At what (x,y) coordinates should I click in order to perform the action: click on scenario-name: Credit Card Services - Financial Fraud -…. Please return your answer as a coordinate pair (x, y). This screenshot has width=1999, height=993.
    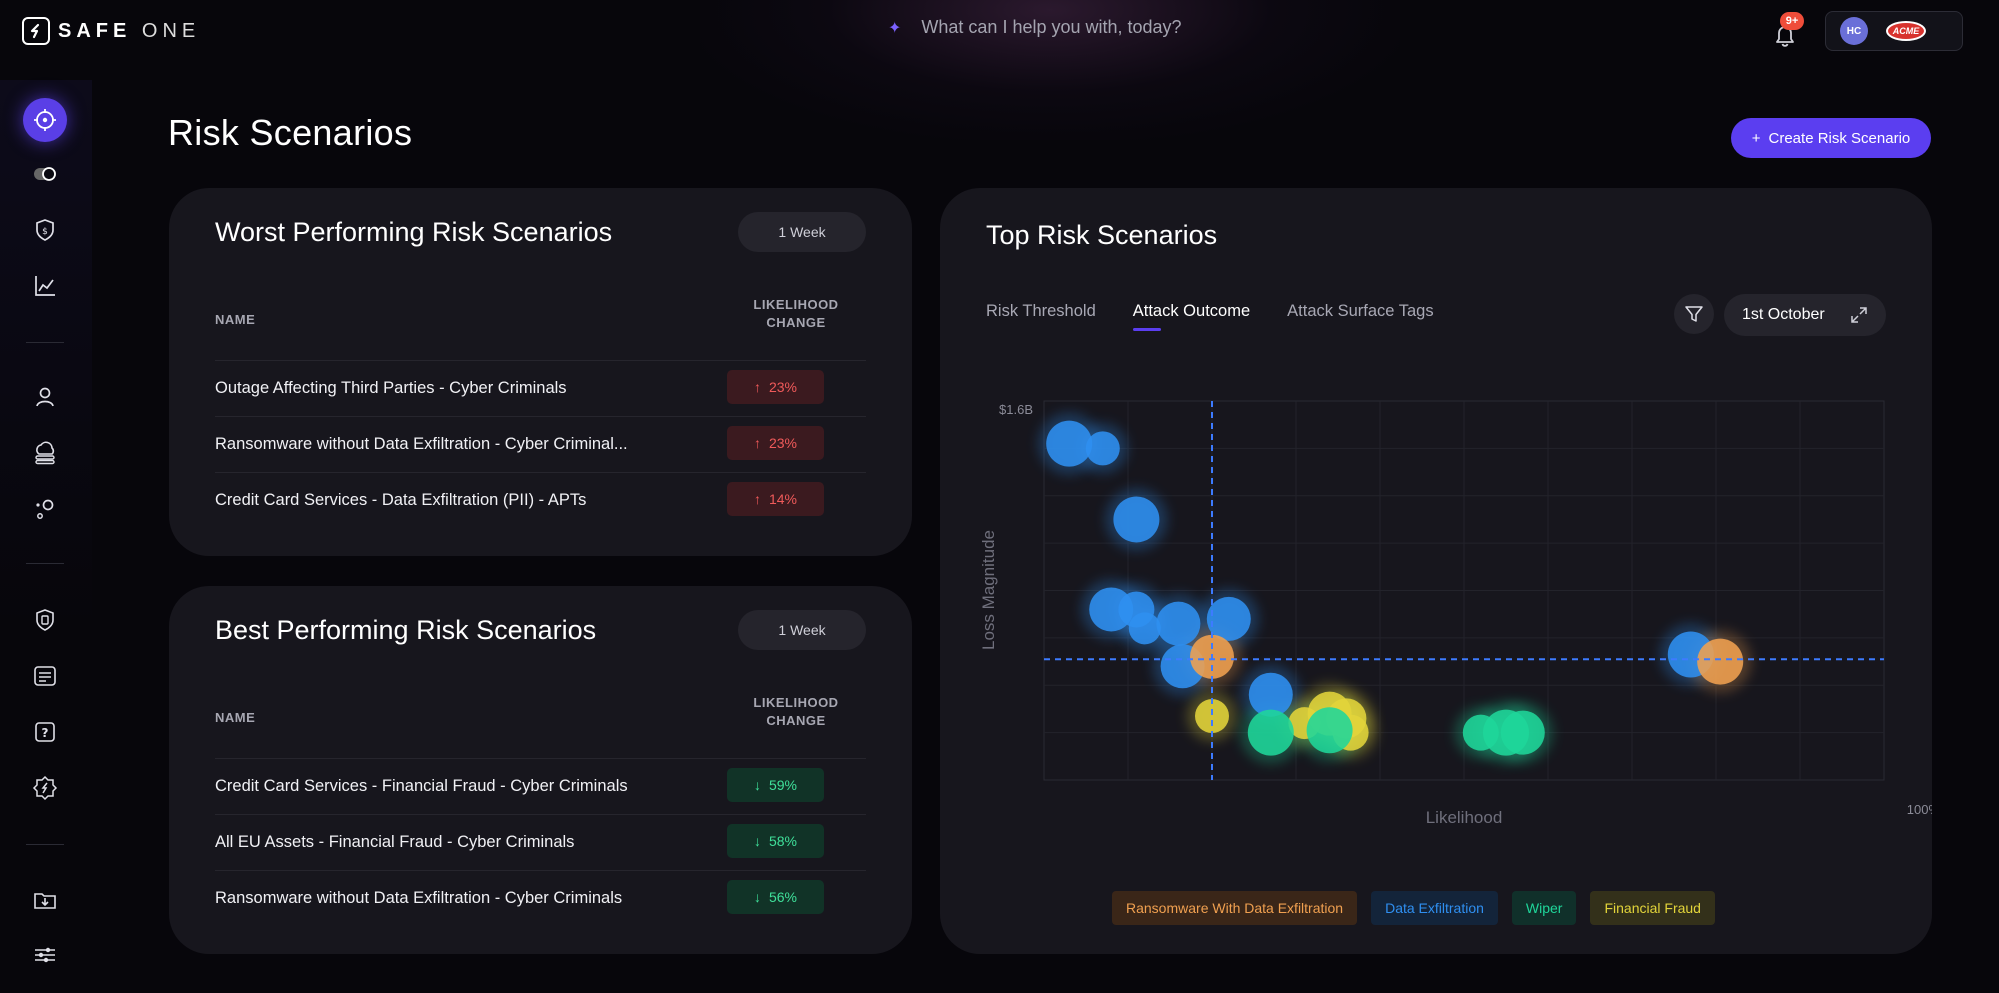
    Looking at the image, I should click on (421, 786).